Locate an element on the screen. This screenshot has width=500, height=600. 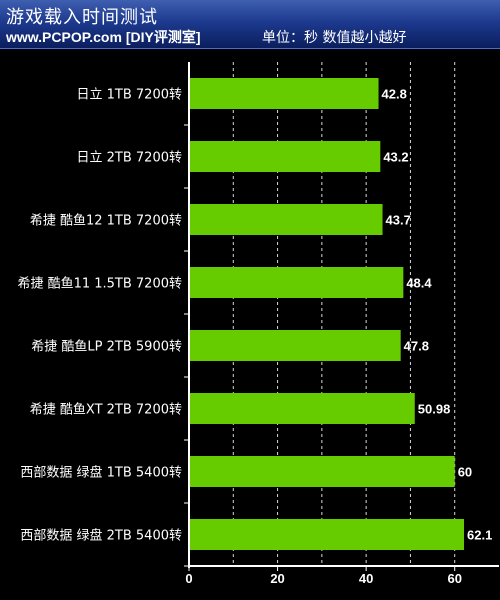
x-tick-label: 0 is located at coordinates (188, 578).